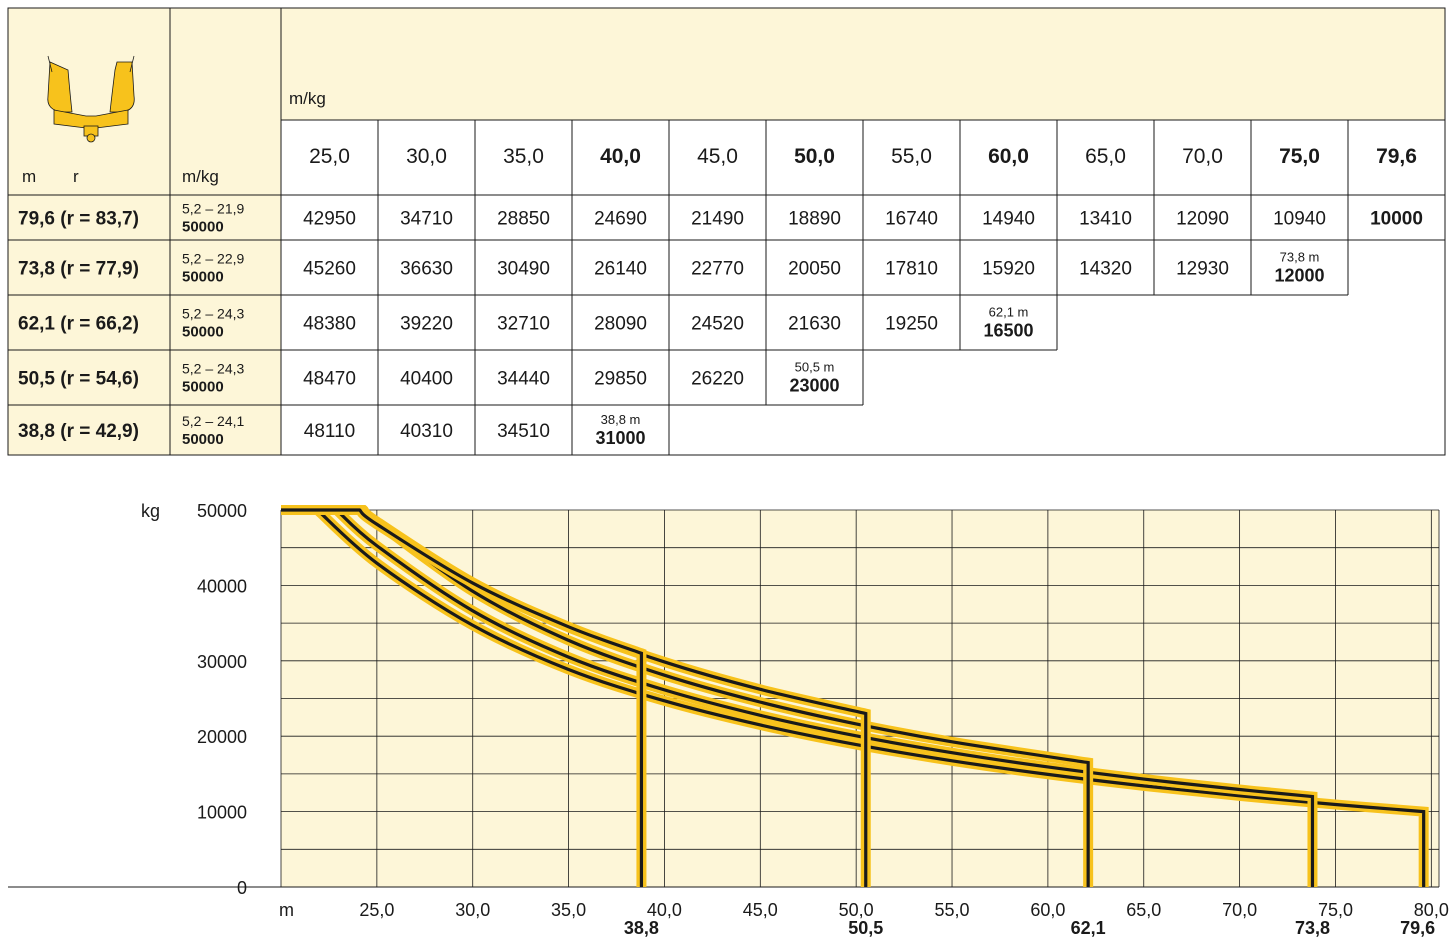 This screenshot has height=942, width=1455. Describe the element at coordinates (523, 269) in the screenshot. I see `load-value: 30490` at that location.